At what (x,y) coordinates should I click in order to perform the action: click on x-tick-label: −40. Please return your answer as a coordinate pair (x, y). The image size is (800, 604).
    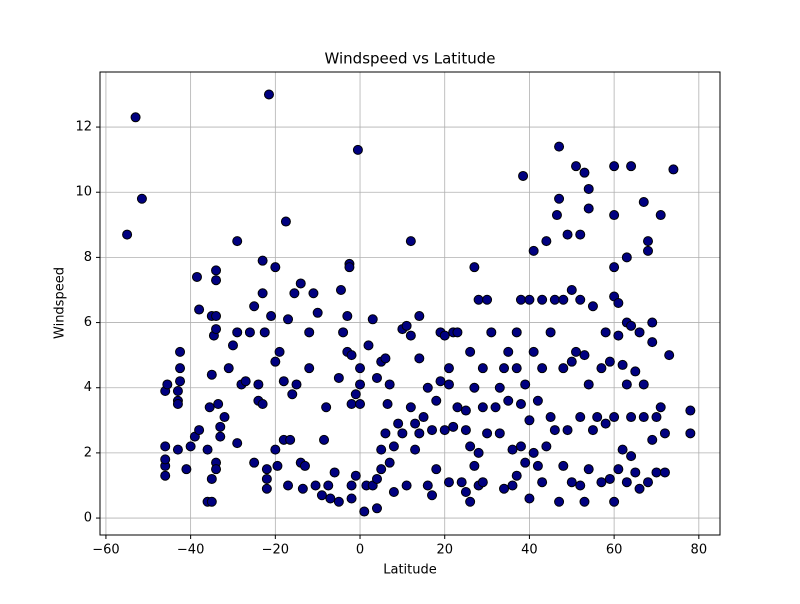
    Looking at the image, I should click on (190, 550).